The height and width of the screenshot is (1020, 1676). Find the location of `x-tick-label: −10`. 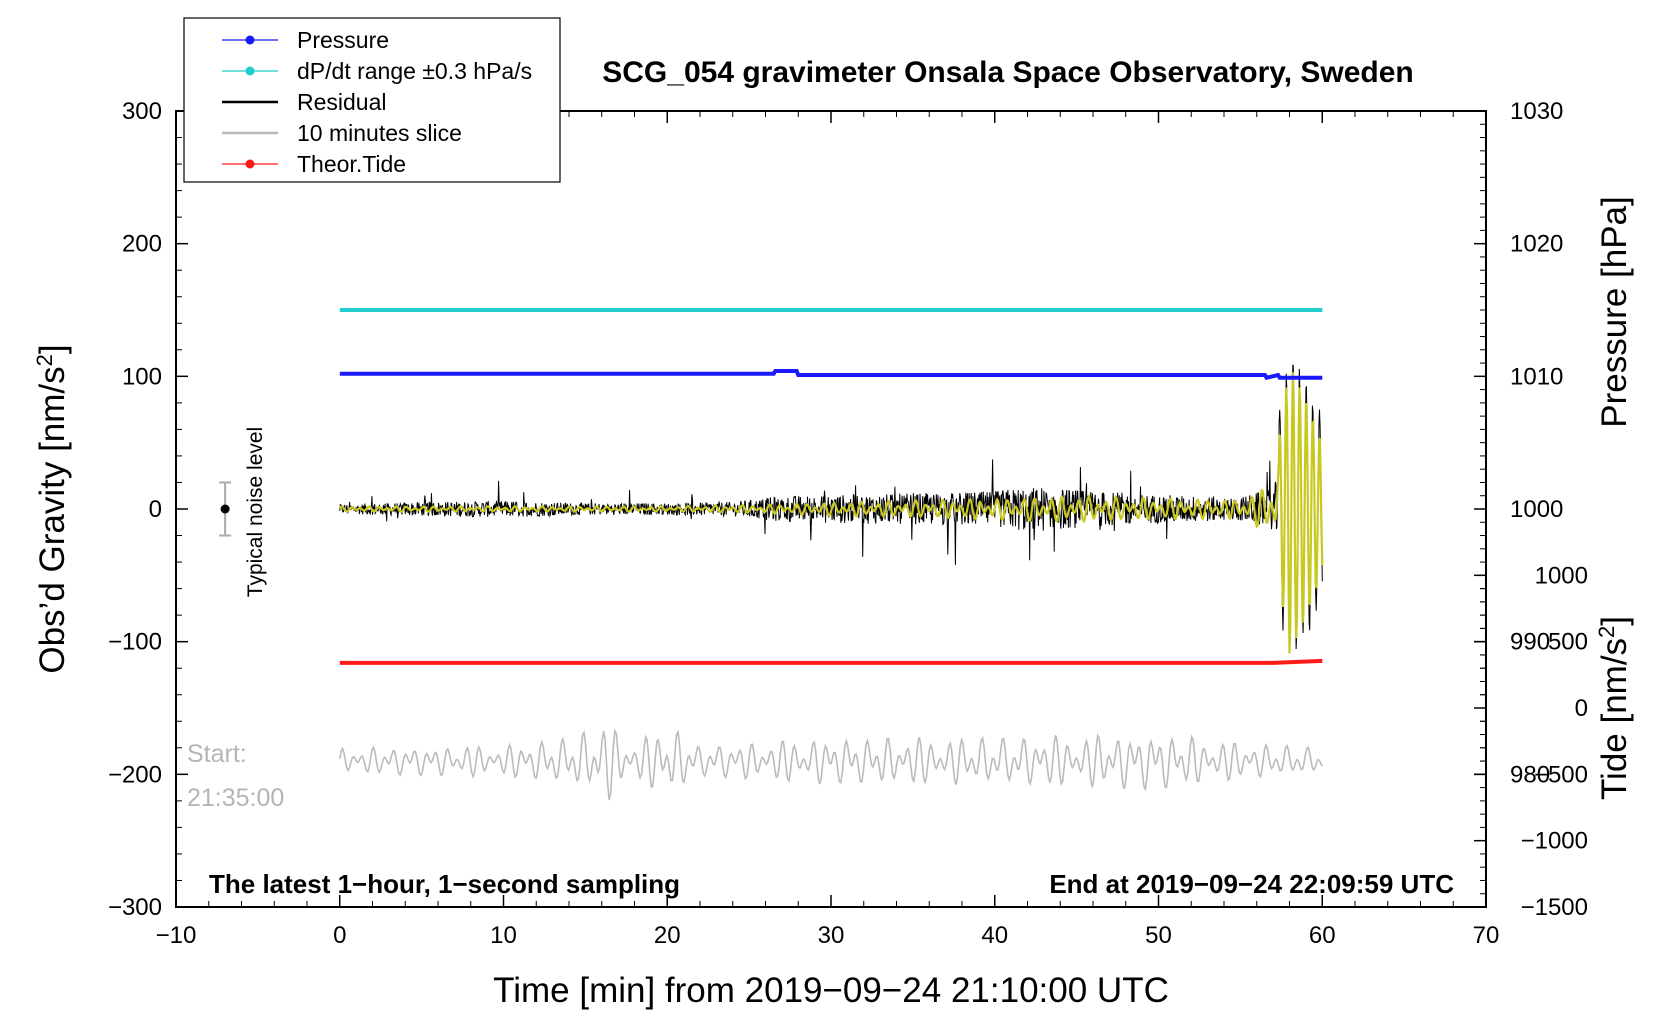

x-tick-label: −10 is located at coordinates (176, 935).